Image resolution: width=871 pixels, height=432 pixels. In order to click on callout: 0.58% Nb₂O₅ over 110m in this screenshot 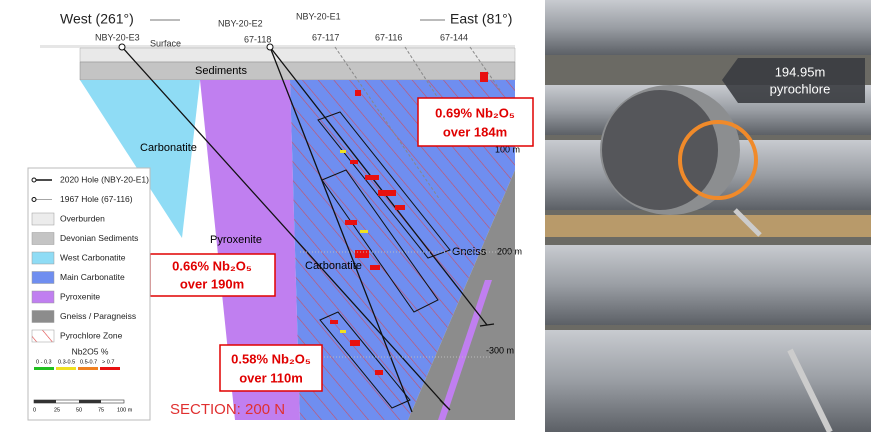, I will do `click(271, 368)`.